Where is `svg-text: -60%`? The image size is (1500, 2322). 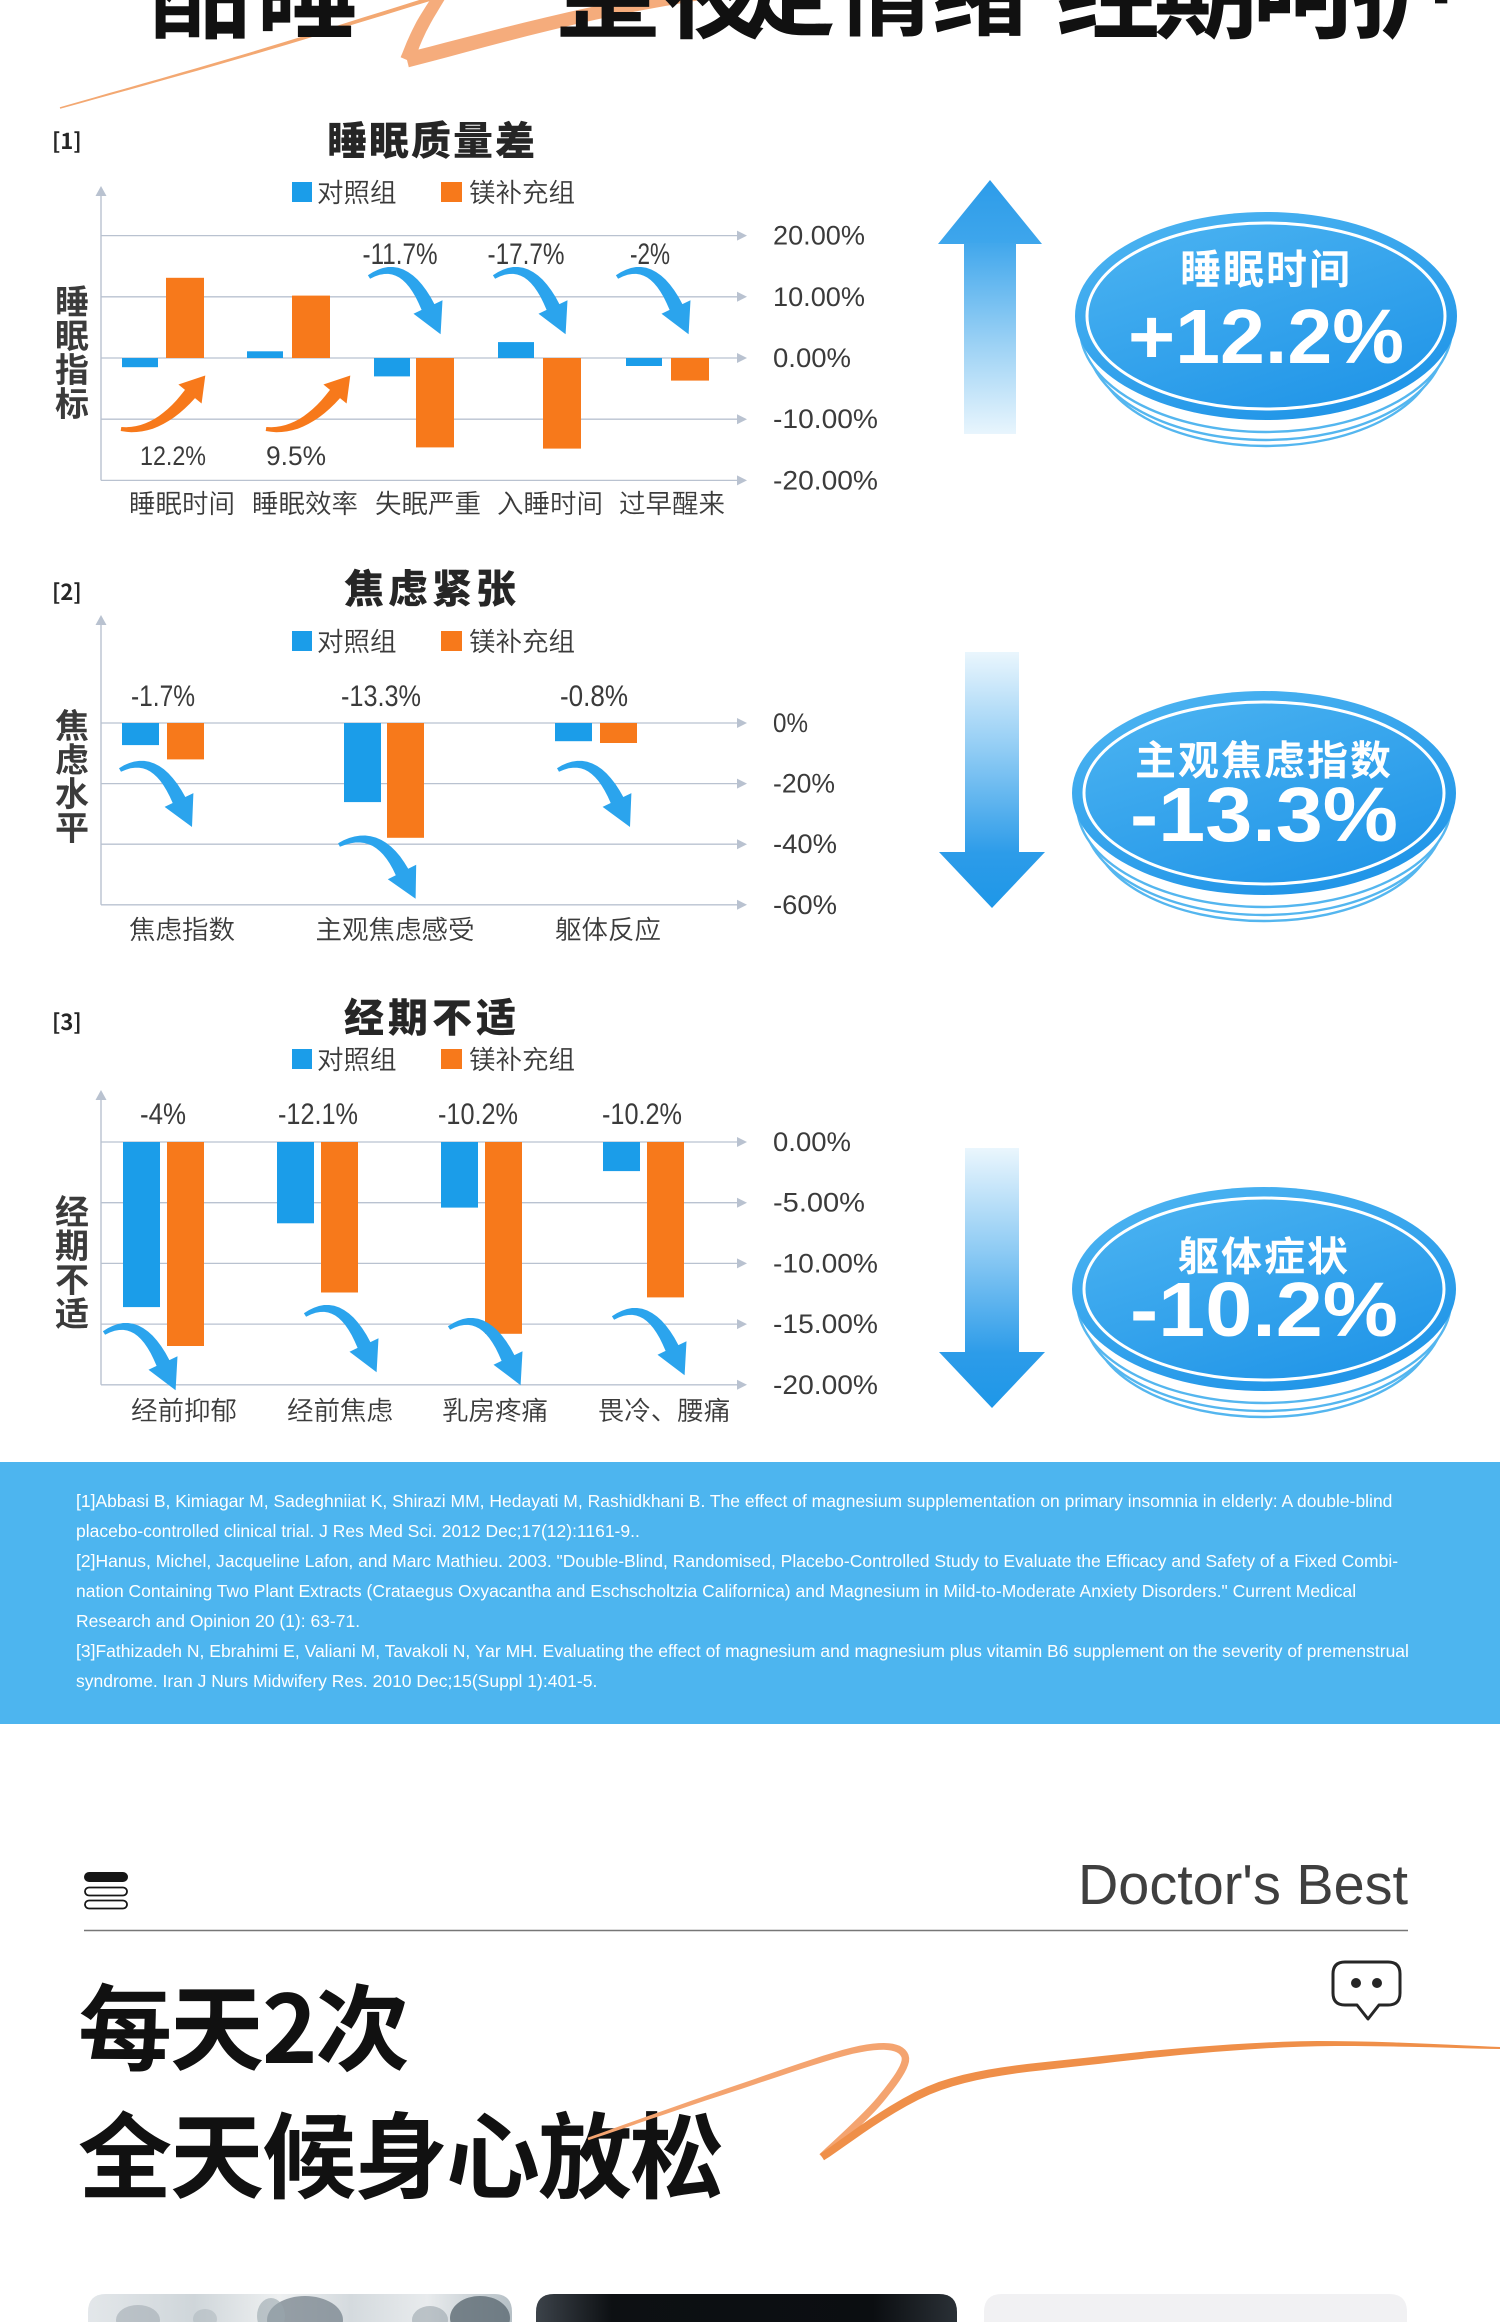
svg-text: -60% is located at coordinates (805, 905).